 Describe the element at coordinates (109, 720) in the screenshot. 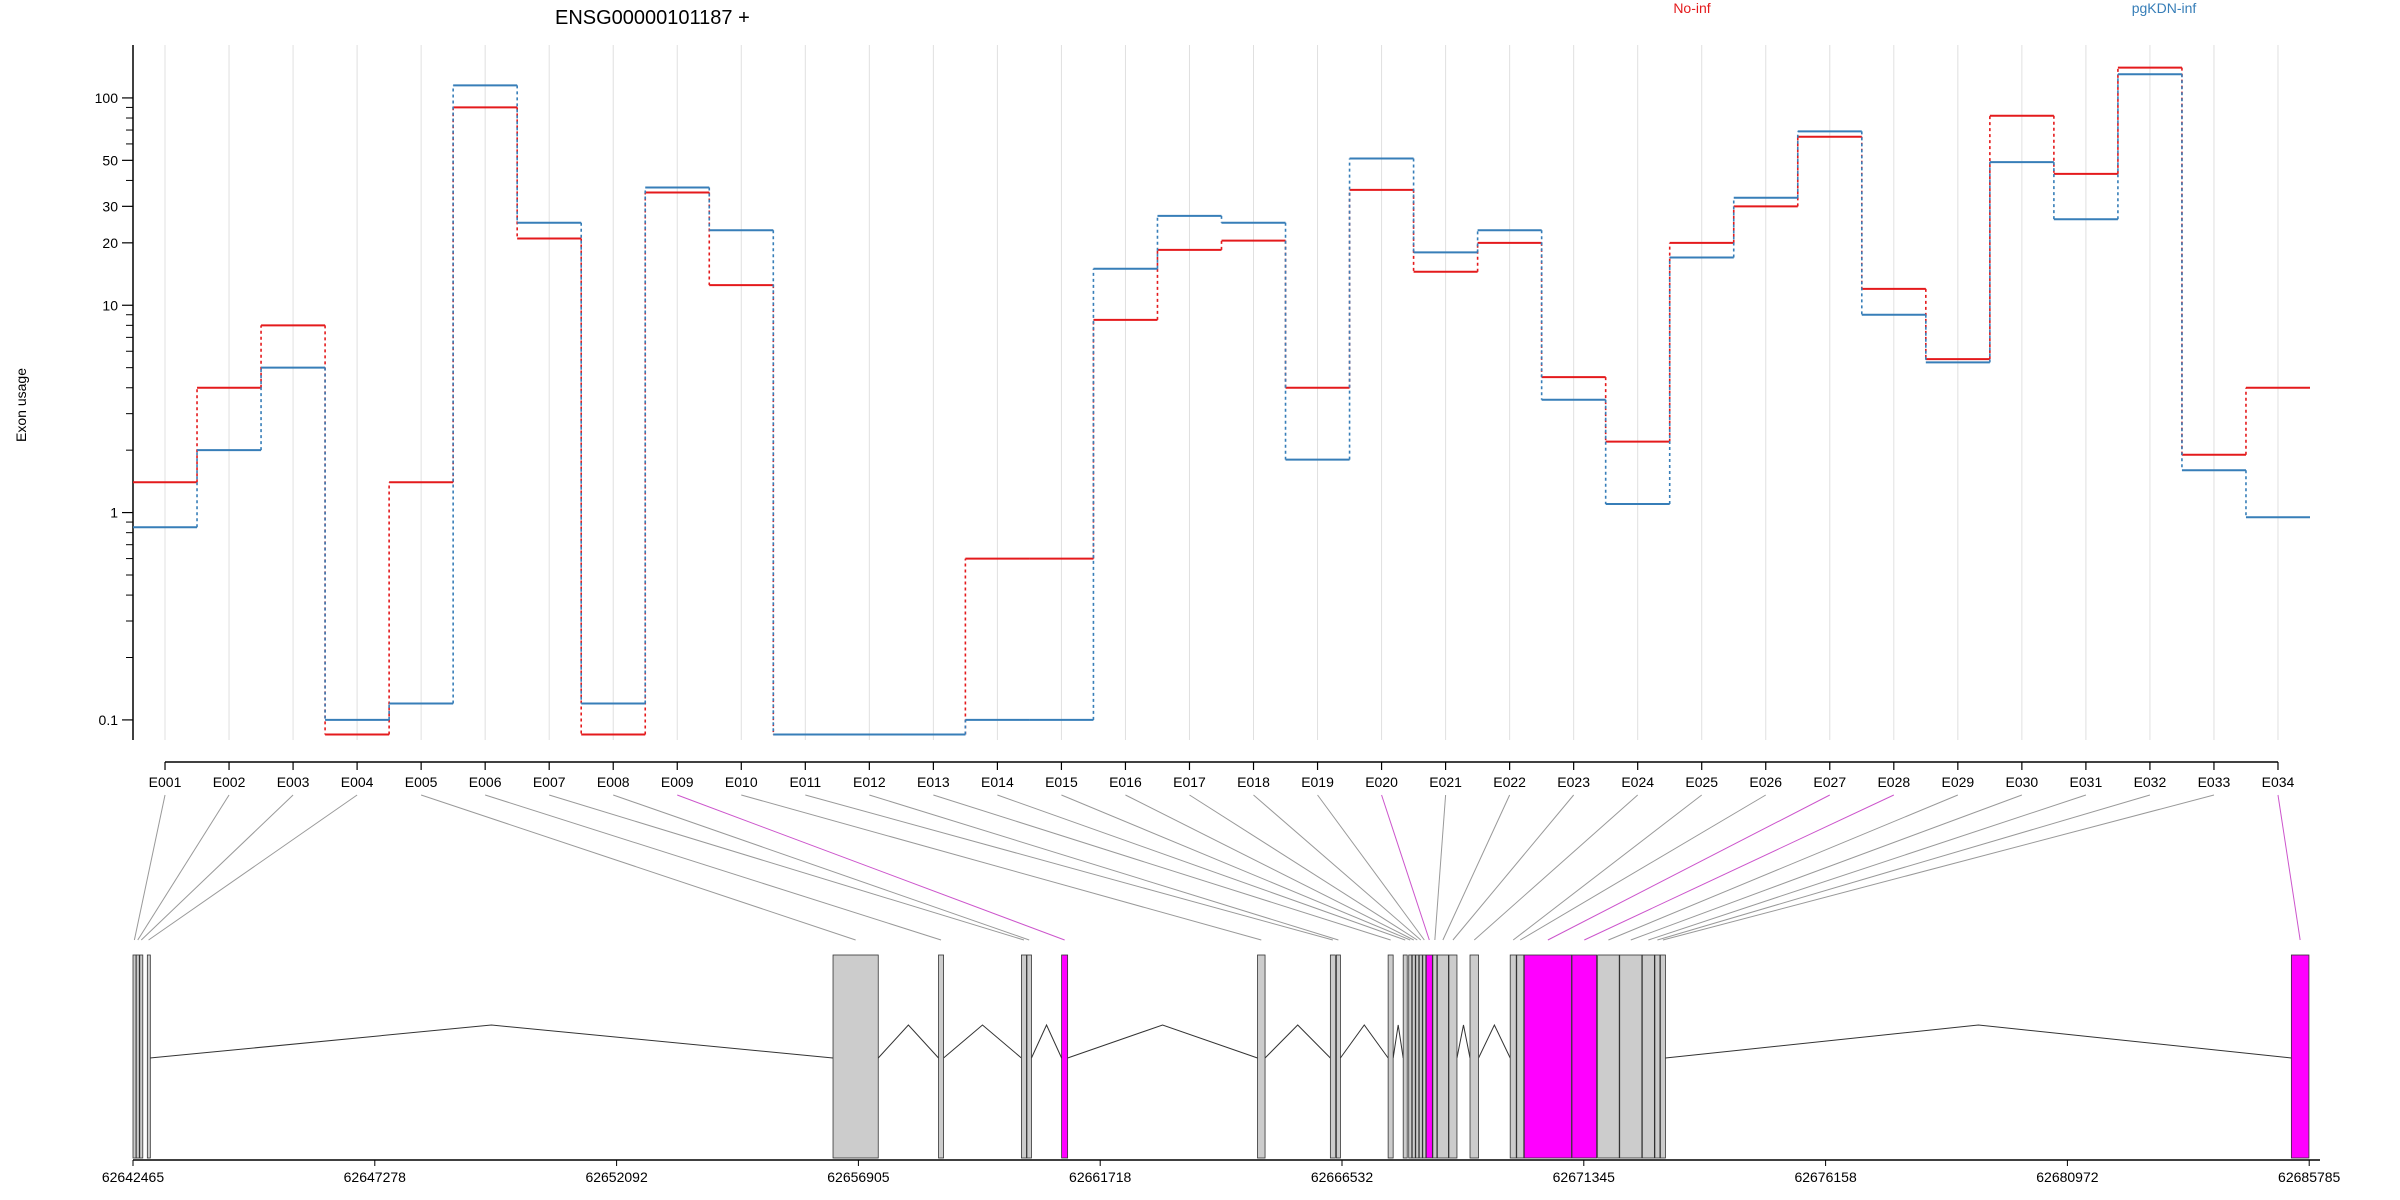

I see `y-tick-label: 0.1` at that location.